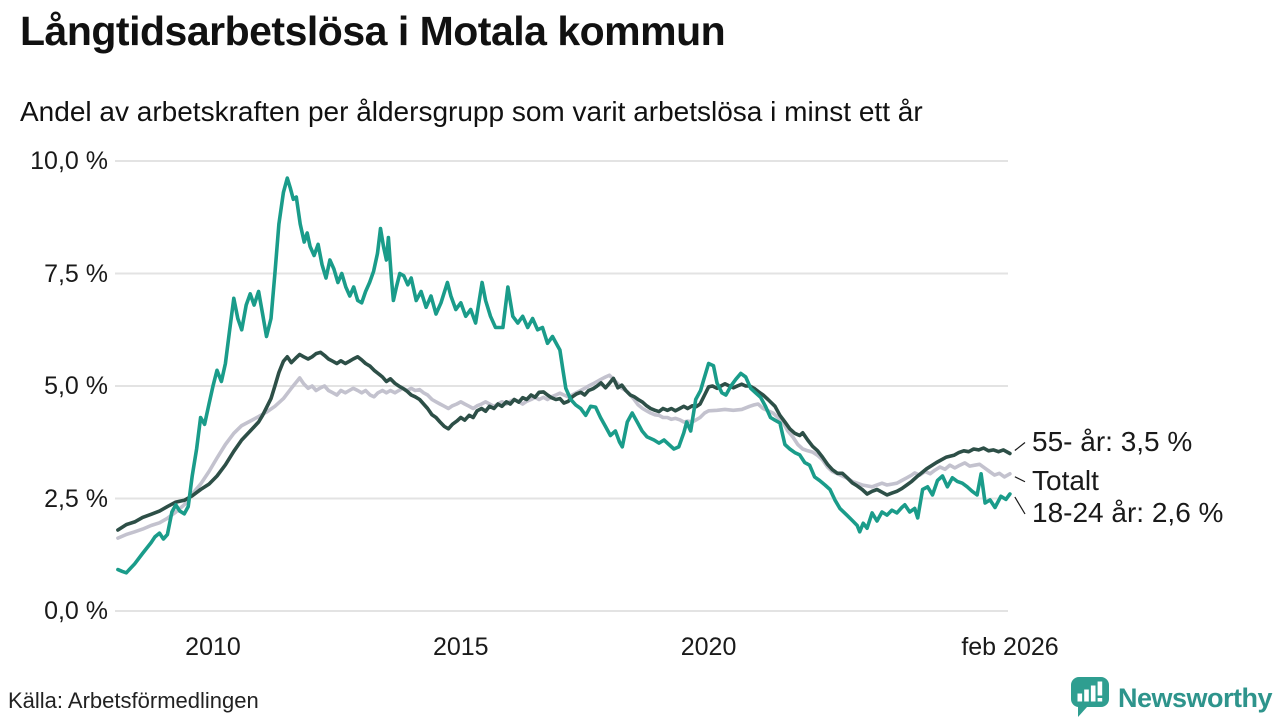 The image size is (1280, 720). Describe the element at coordinates (76, 386) in the screenshot. I see `y-axis-tick-label: 5,0 %` at that location.